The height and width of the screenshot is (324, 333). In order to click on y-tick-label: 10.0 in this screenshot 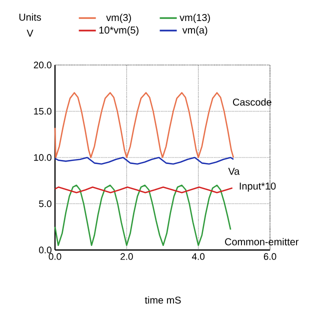, I will do `click(43, 157)`.